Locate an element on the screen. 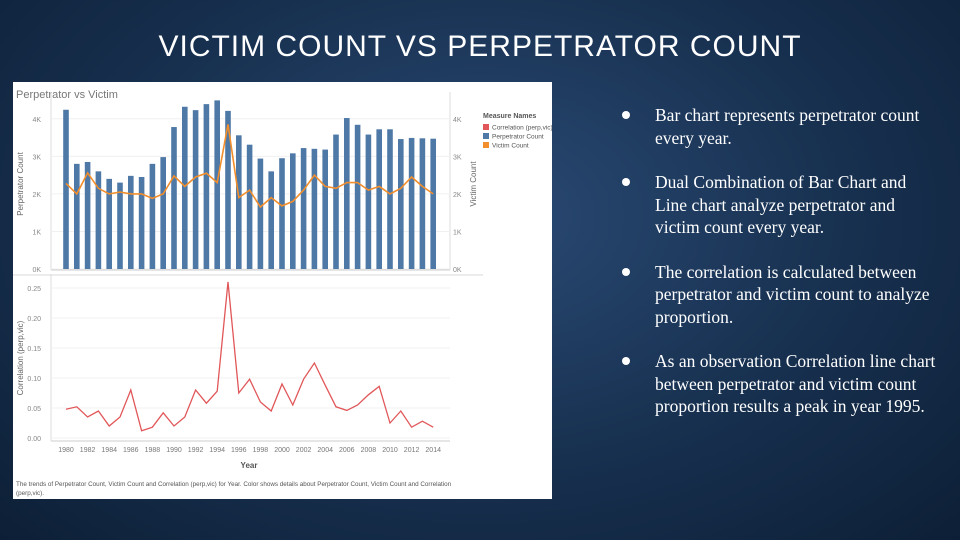  x-tick-label: 2010 is located at coordinates (390, 450).